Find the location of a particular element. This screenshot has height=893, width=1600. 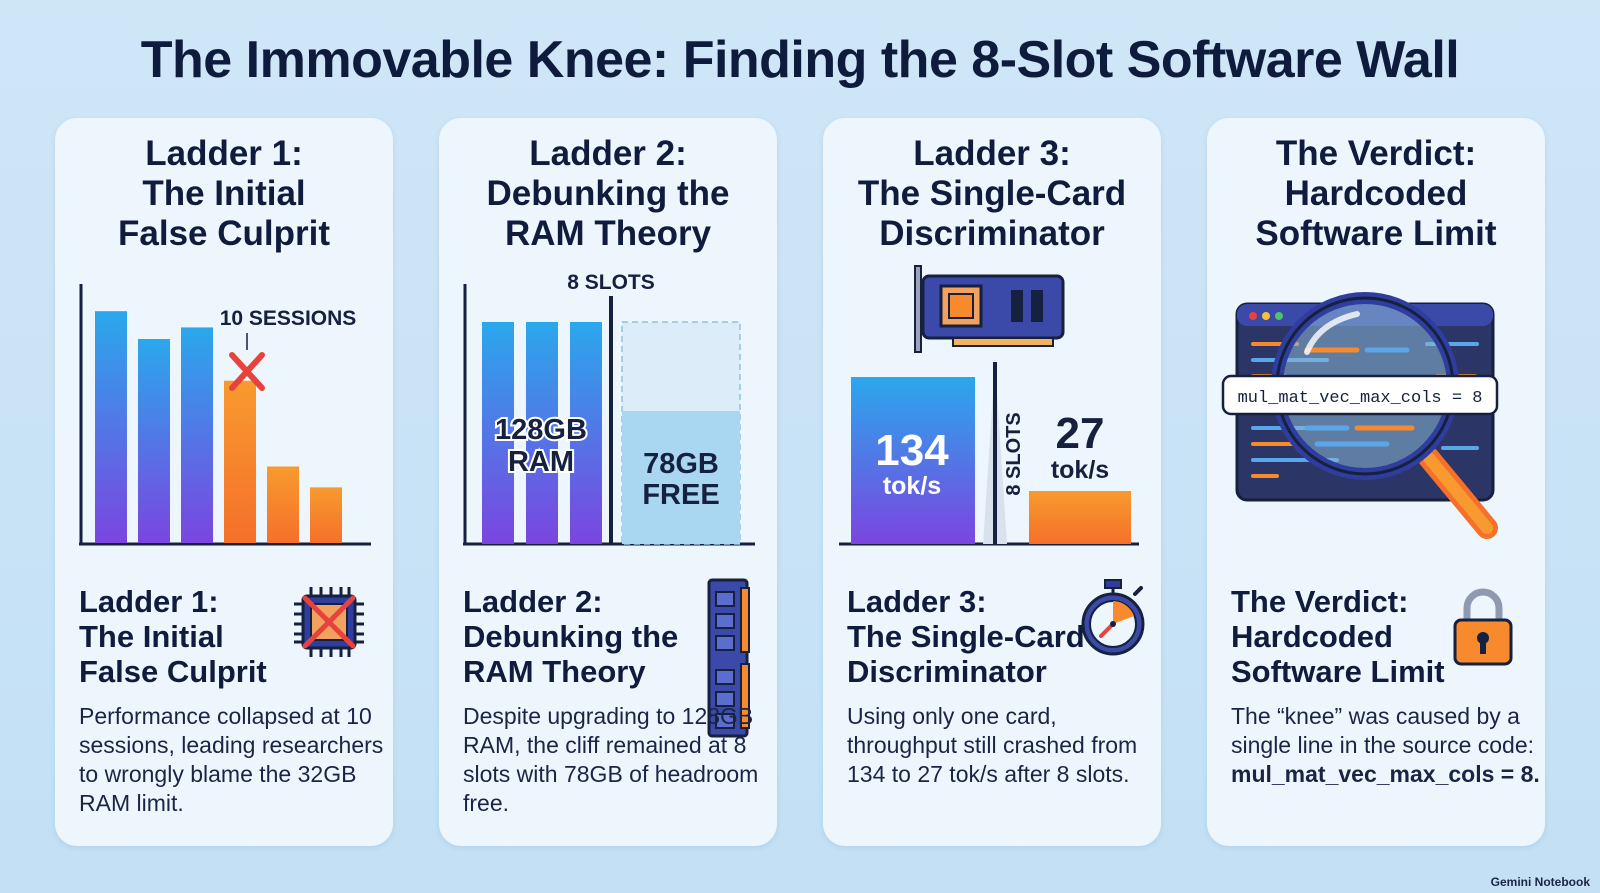

subheading-line: Hardcoded is located at coordinates (1312, 636).